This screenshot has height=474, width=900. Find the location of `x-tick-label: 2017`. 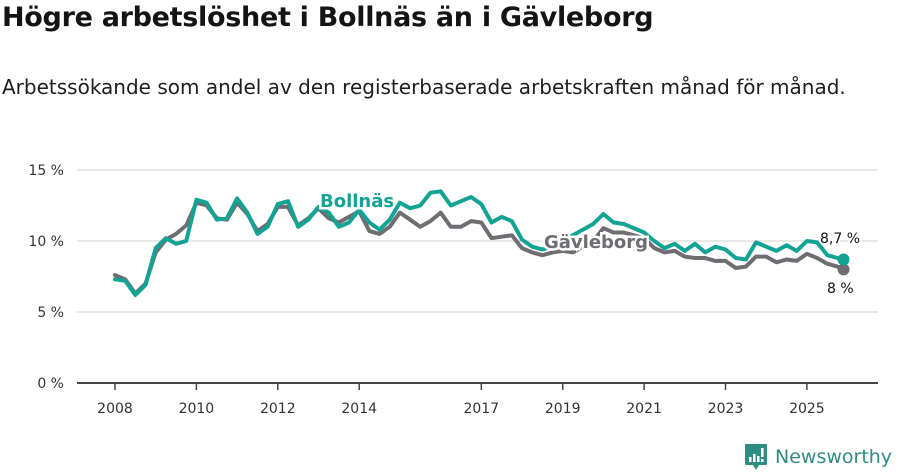

x-tick-label: 2017 is located at coordinates (481, 409).